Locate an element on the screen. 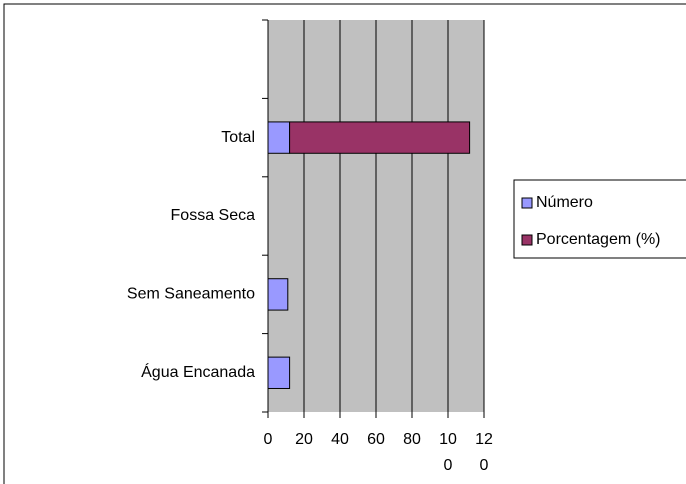 The width and height of the screenshot is (686, 484). x-tick-label: 60 is located at coordinates (376, 439).